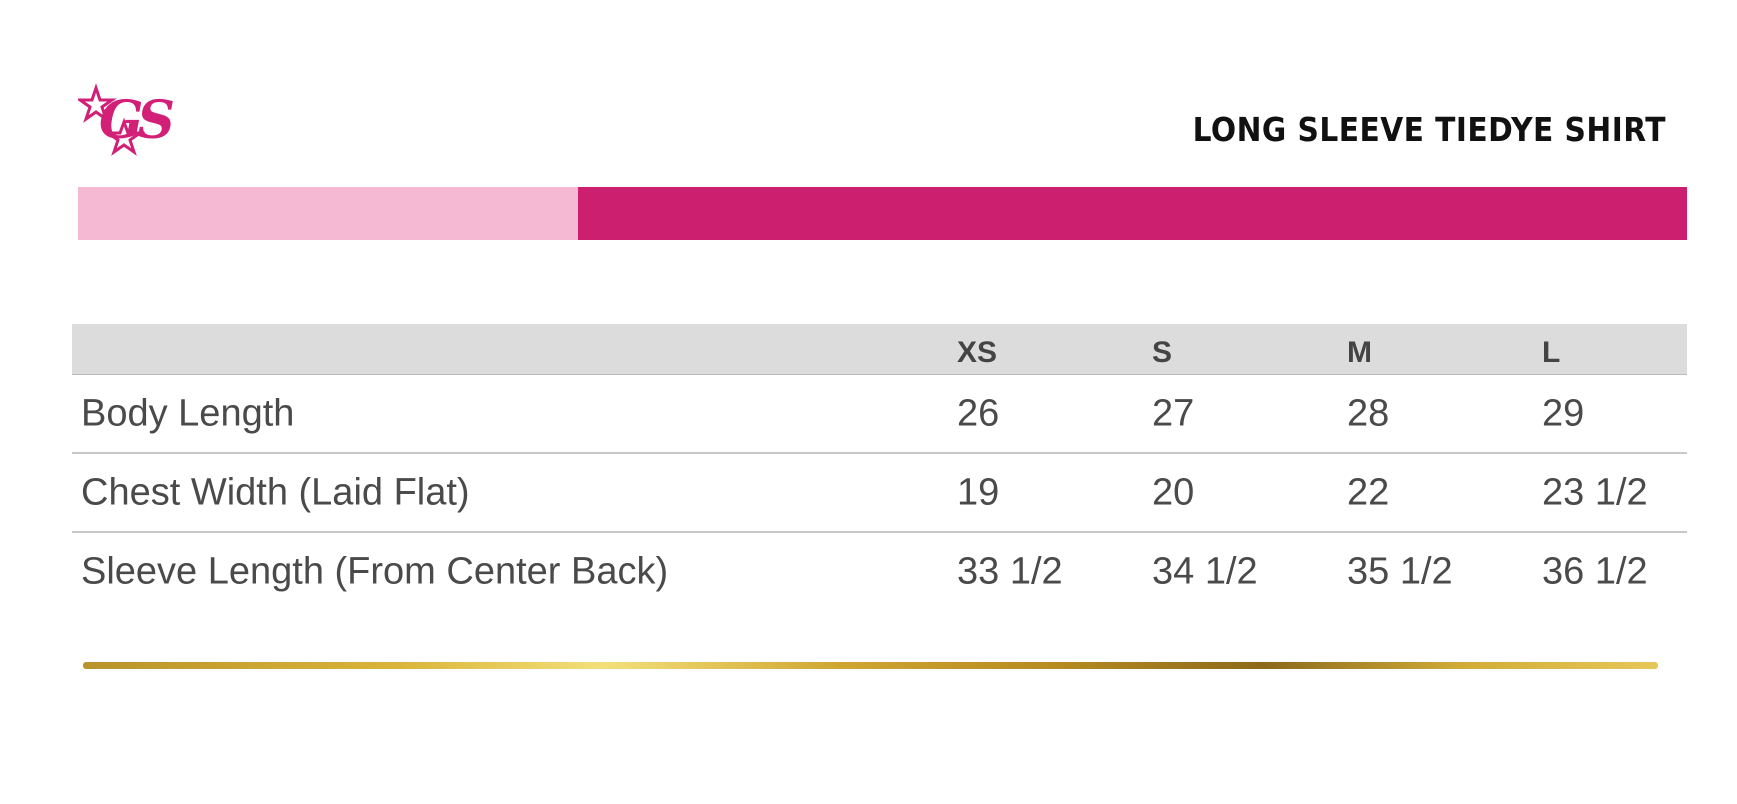 This screenshot has width=1737, height=804. What do you see at coordinates (1010, 571) in the screenshot?
I see `size-value: 33 1/2` at bounding box center [1010, 571].